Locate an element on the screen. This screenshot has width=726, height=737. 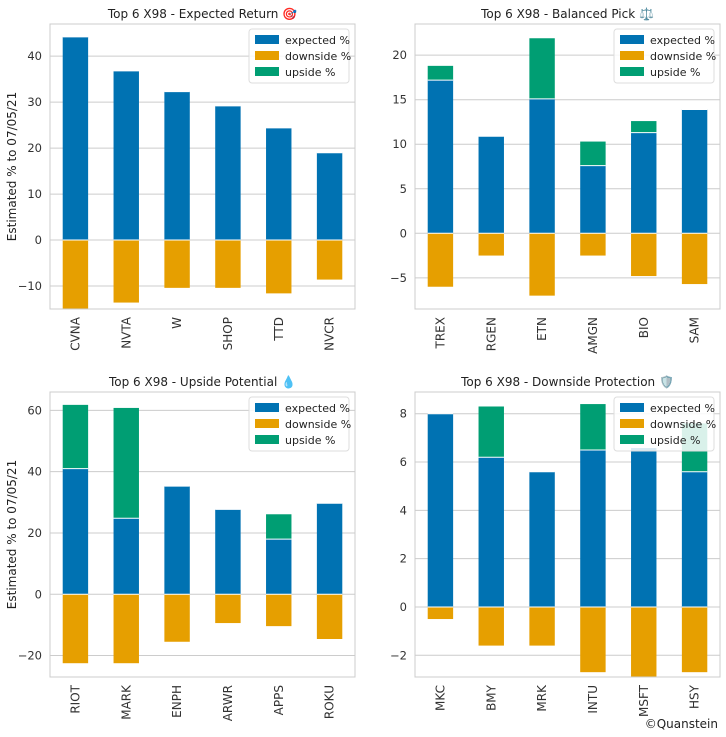
x-tick-label: AMGN is located at coordinates (593, 335).